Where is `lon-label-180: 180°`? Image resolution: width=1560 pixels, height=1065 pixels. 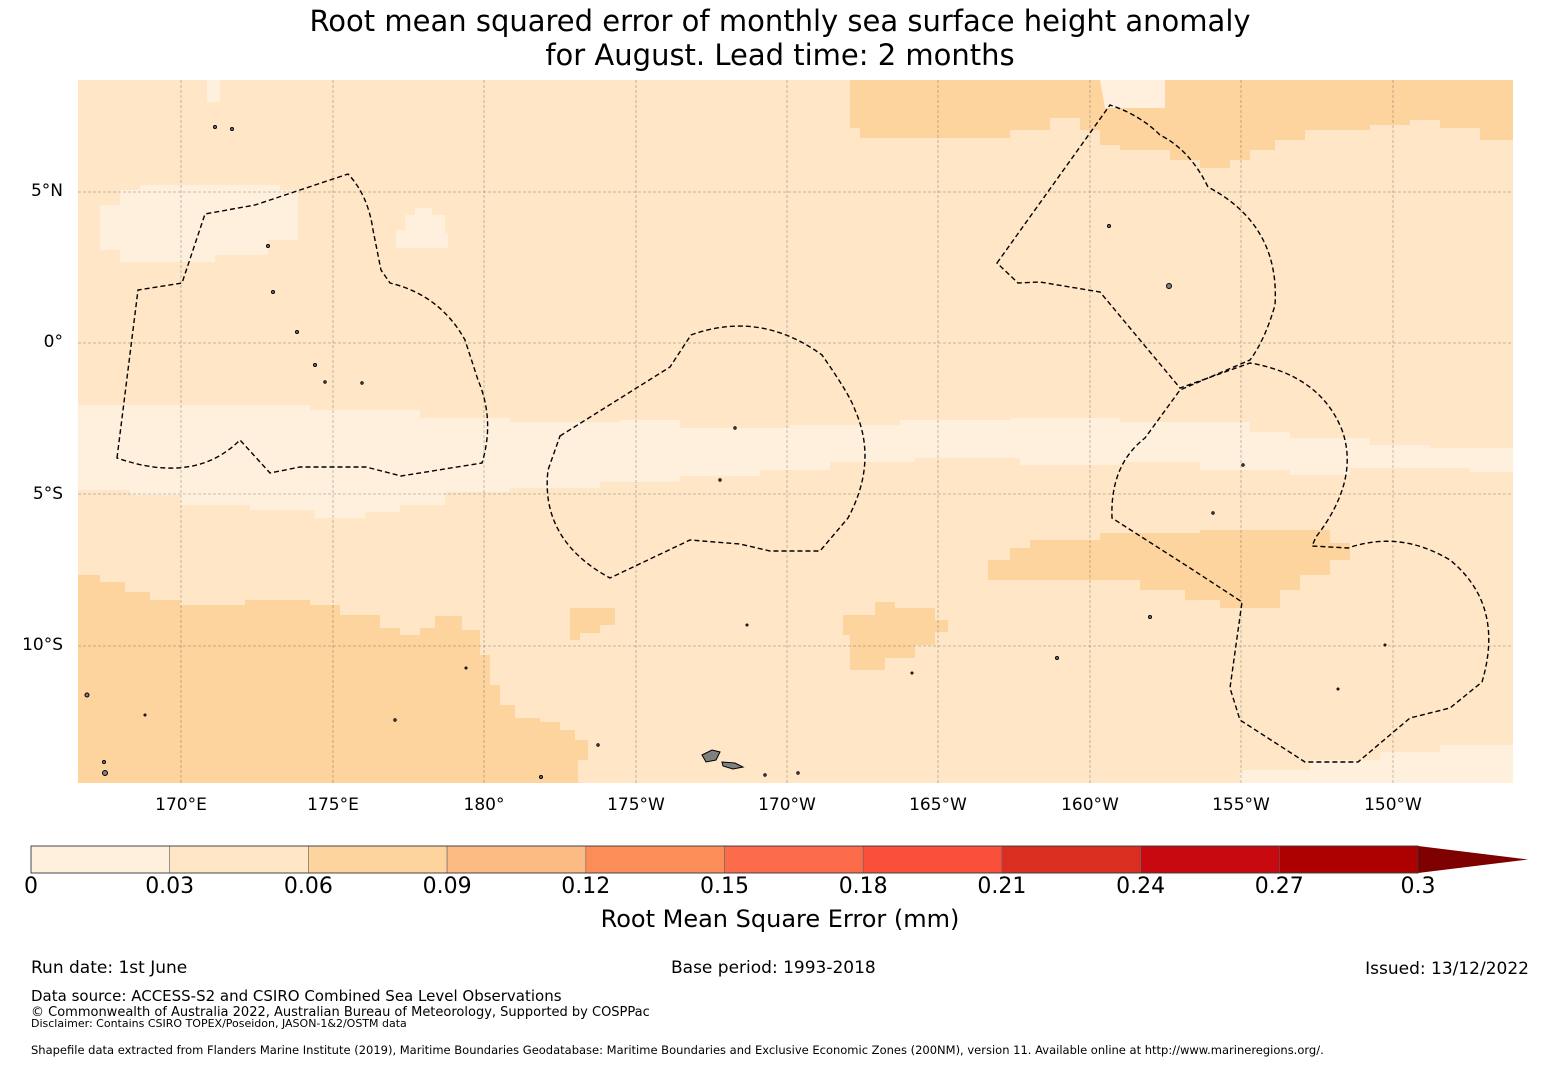
lon-label-180: 180° is located at coordinates (484, 805).